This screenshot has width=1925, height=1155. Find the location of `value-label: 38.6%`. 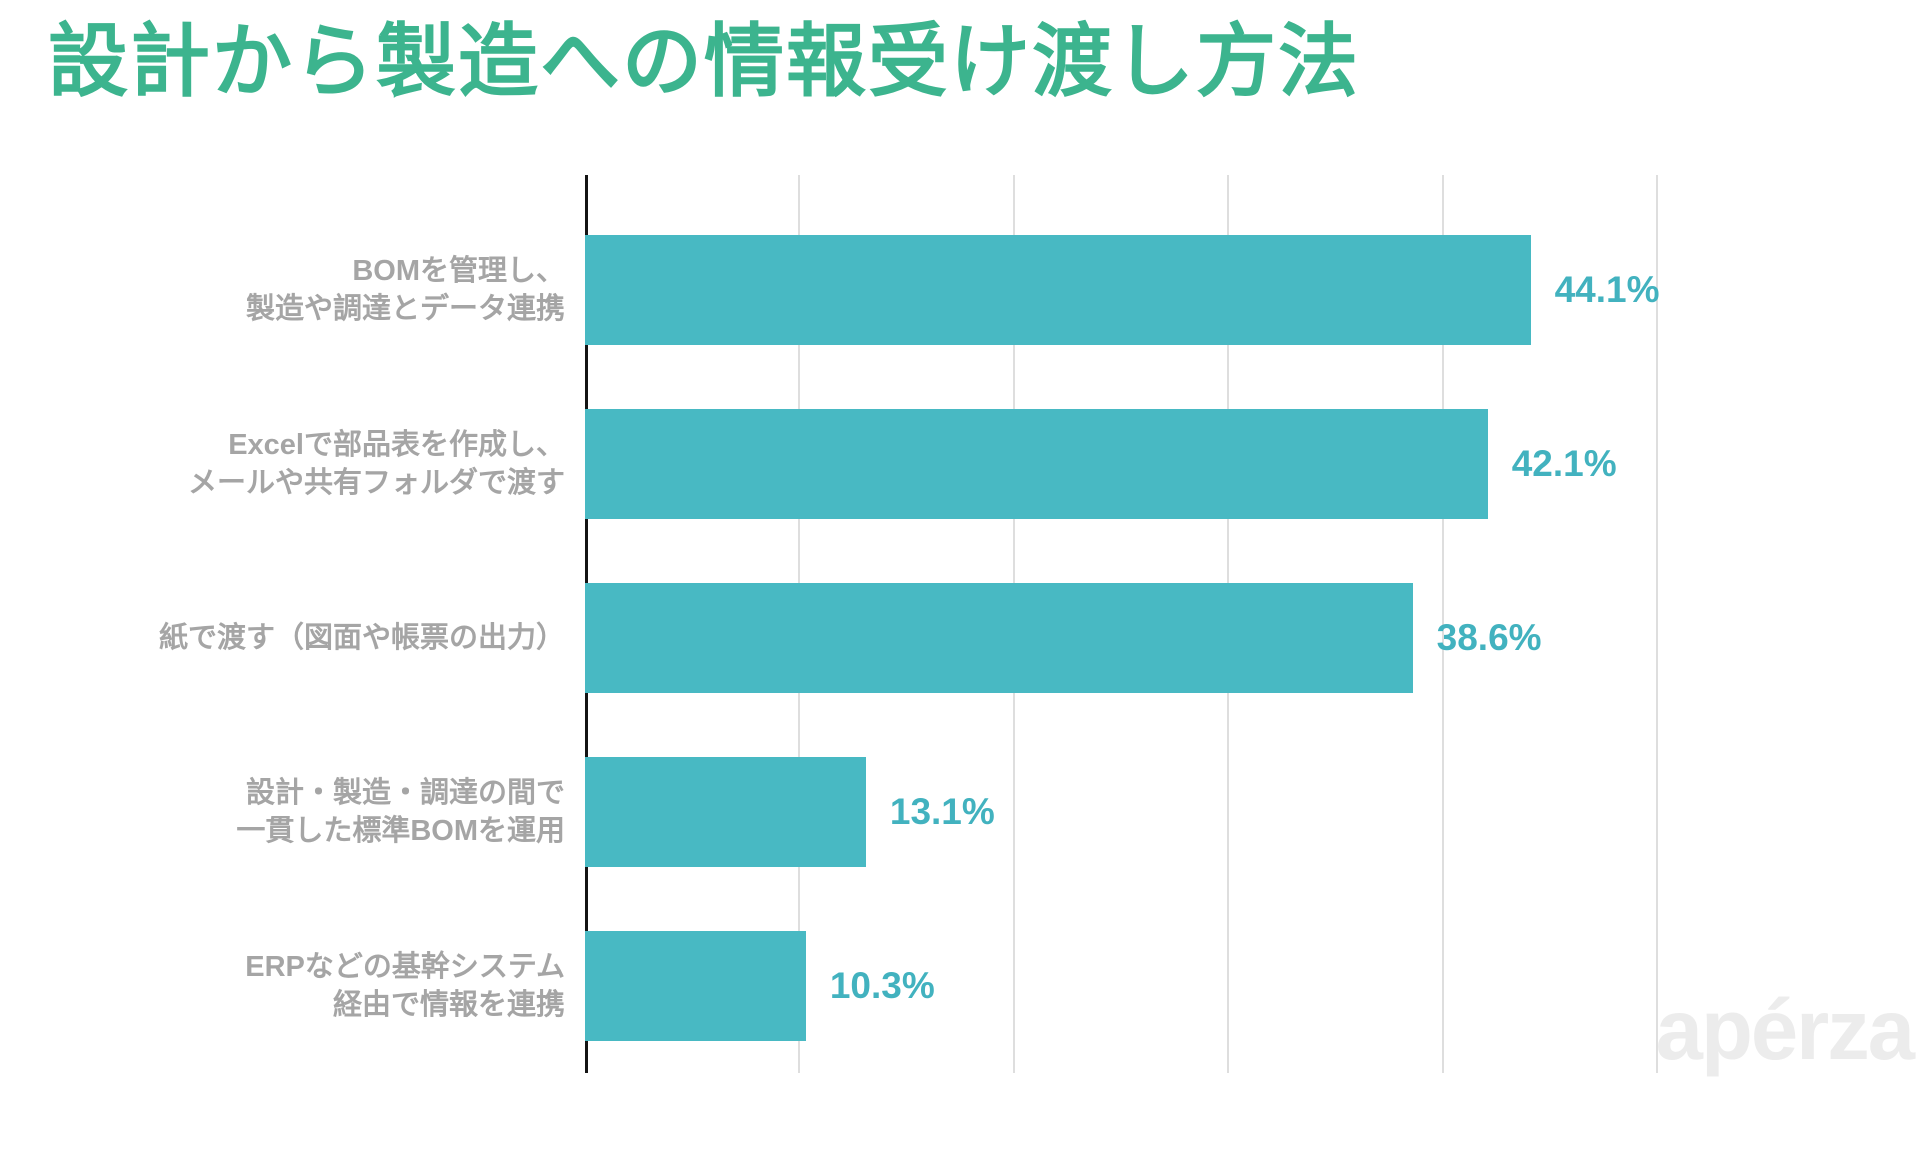

value-label: 38.6% is located at coordinates (1489, 637).